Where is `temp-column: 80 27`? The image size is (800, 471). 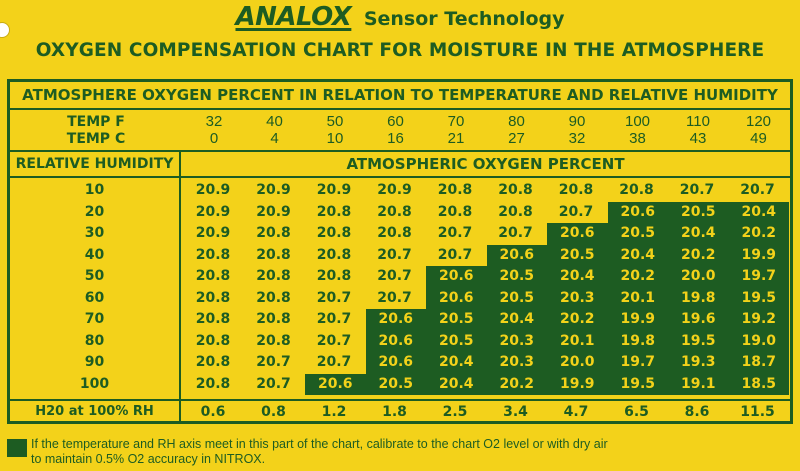 temp-column: 80 27 is located at coordinates (517, 130).